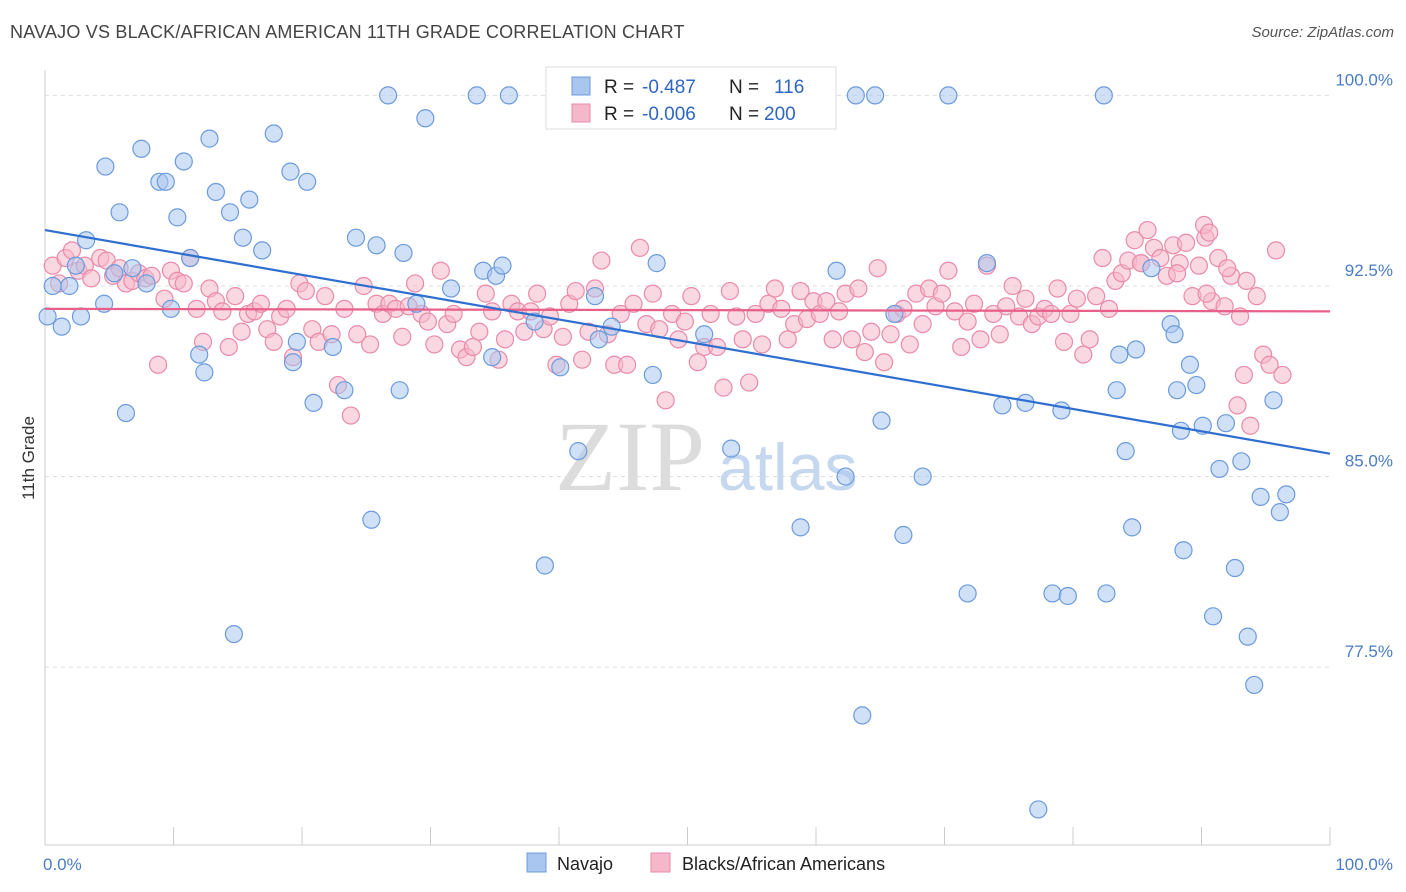 This screenshot has height=892, width=1406. Describe the element at coordinates (744, 87) in the screenshot. I see `legend-n-label-1: N =` at that location.